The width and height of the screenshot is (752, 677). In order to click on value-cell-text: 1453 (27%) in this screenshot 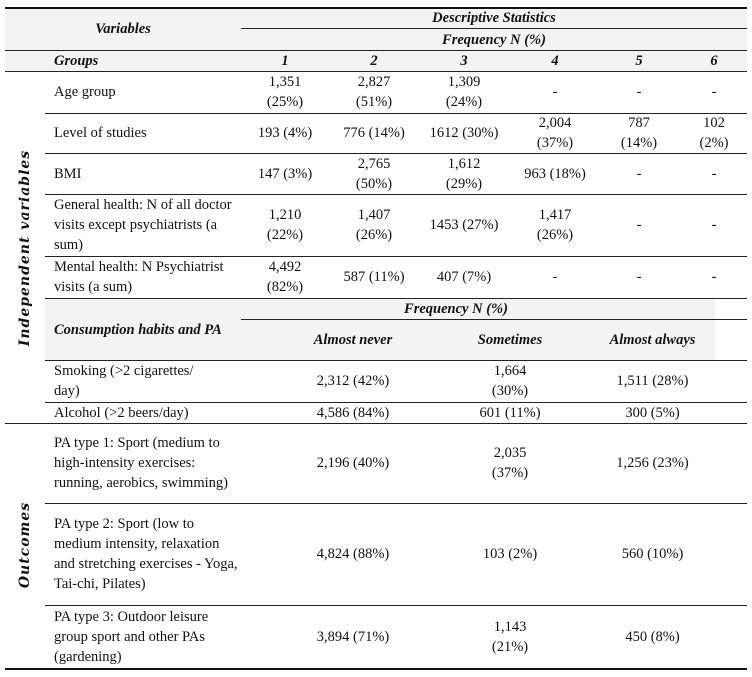, I will do `click(464, 225)`.